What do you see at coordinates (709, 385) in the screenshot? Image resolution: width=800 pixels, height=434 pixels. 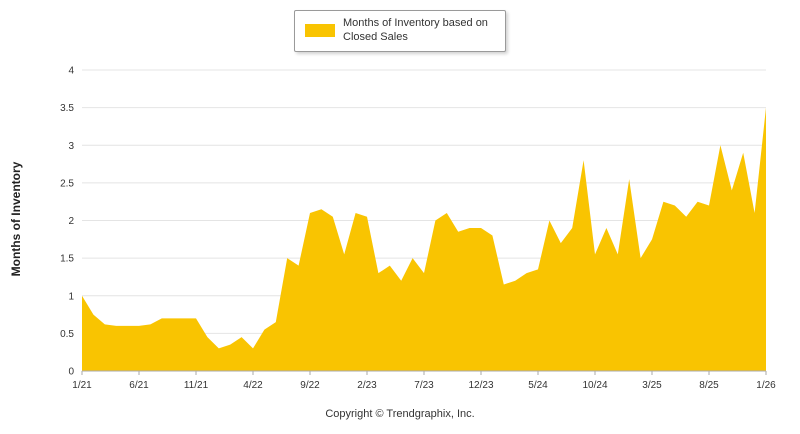 I see `x-tick-label: 8/25` at bounding box center [709, 385].